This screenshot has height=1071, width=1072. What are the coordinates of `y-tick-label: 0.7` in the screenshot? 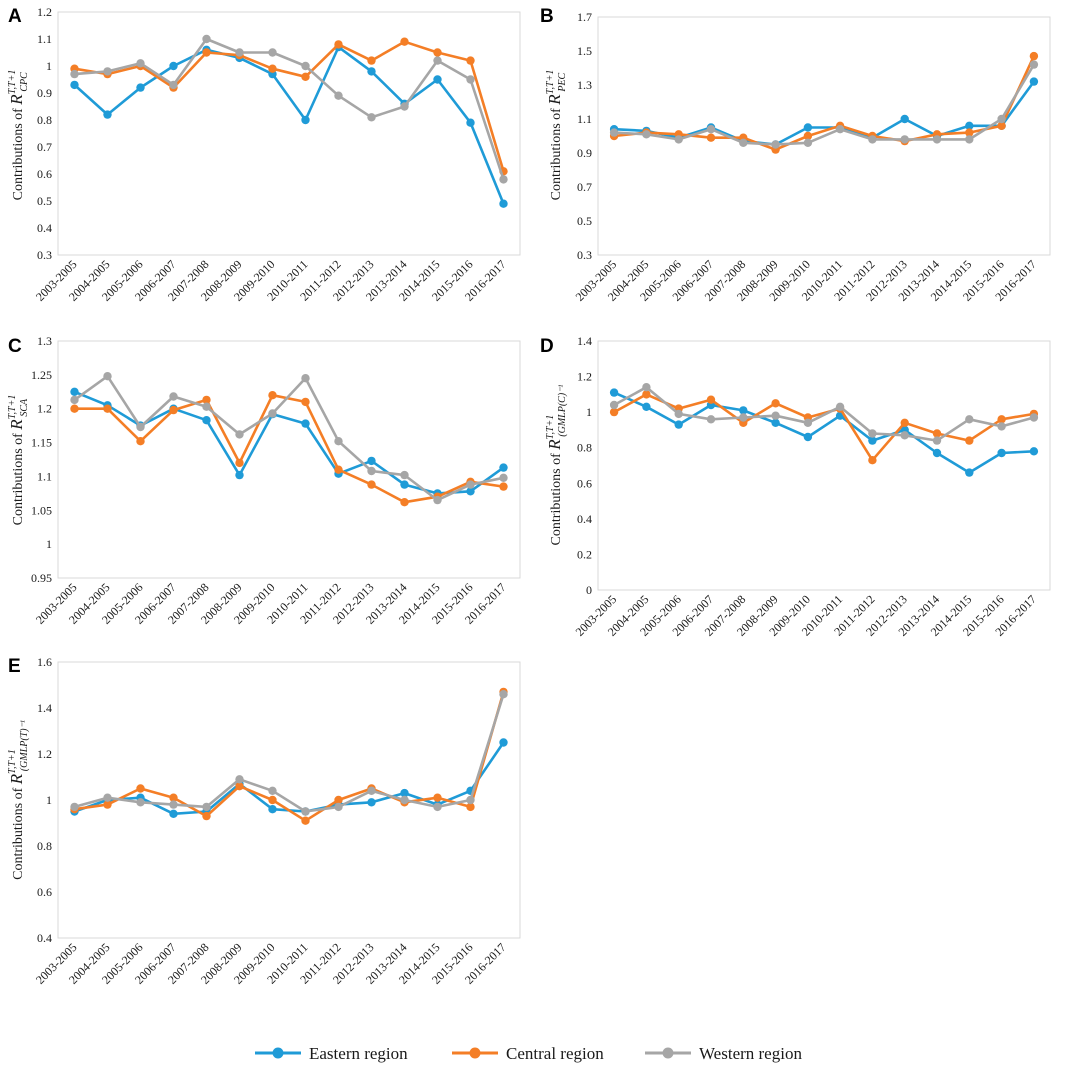 It's located at (44, 147).